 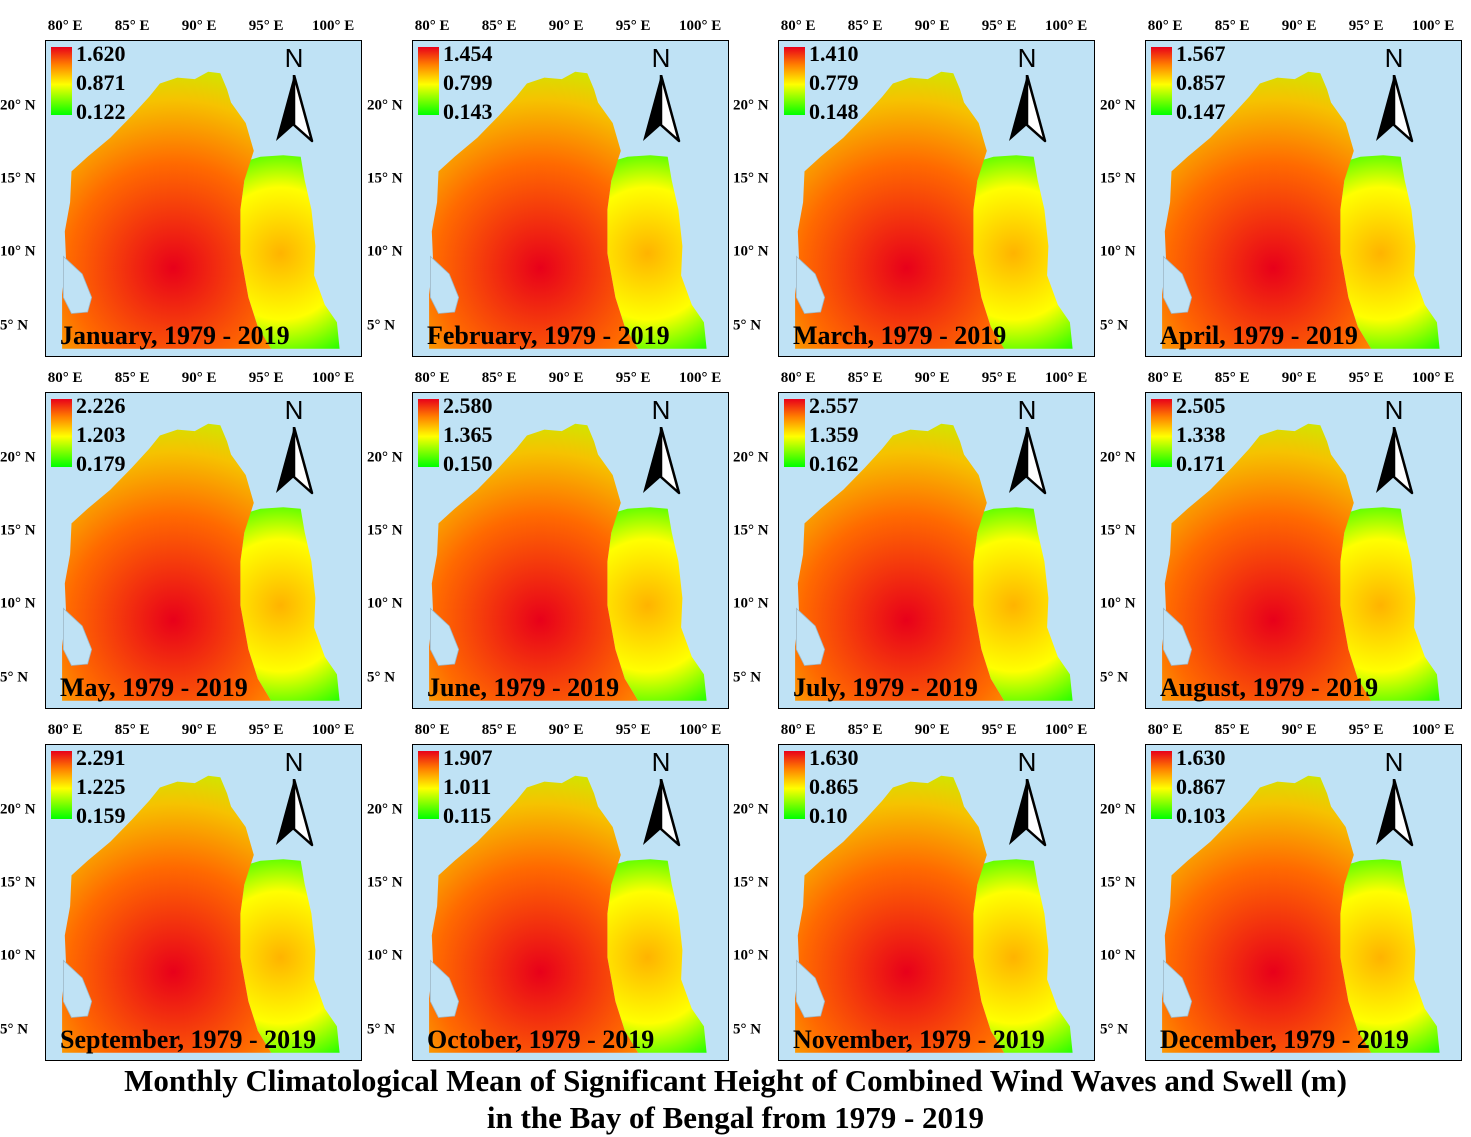 I want to click on month-label: April, 1979 - 2019, so click(x=1259, y=335).